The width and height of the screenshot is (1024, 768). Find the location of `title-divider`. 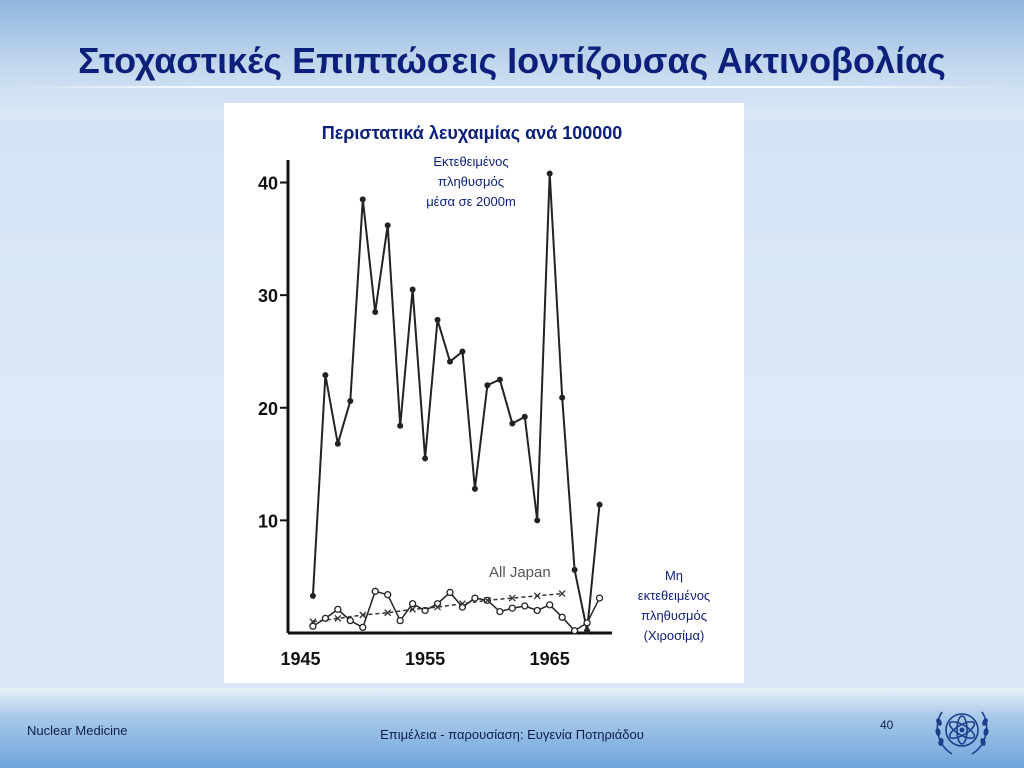

title-divider is located at coordinates (512, 87).